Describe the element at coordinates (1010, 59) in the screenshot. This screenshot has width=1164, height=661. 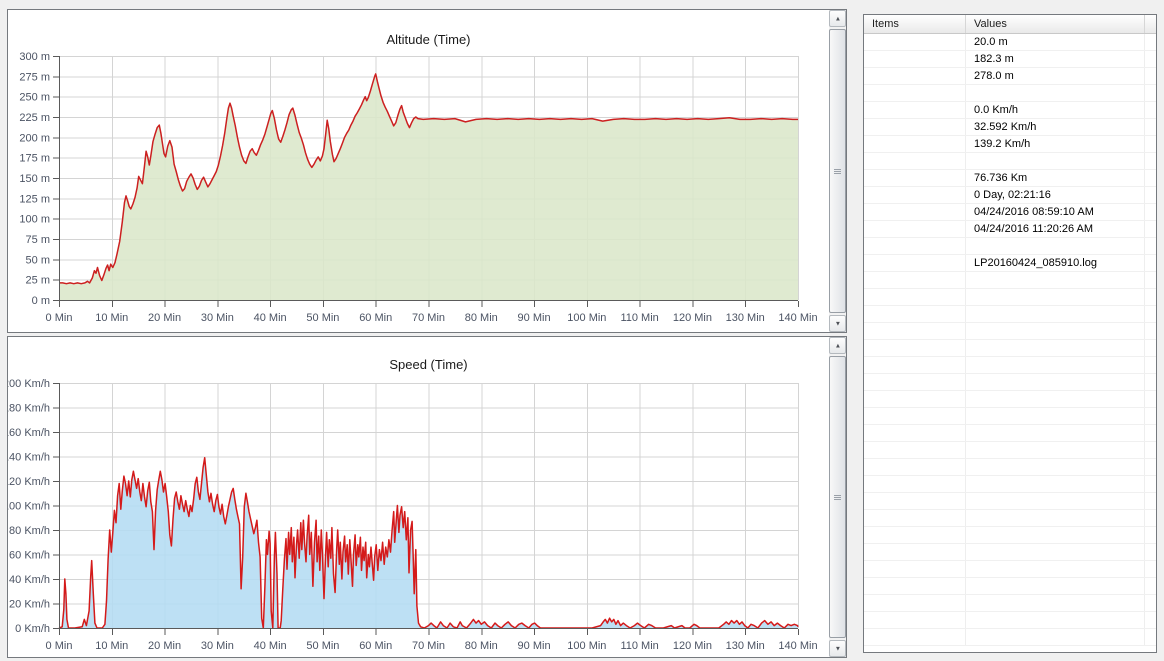
I see `table-row: 182.3 m` at that location.